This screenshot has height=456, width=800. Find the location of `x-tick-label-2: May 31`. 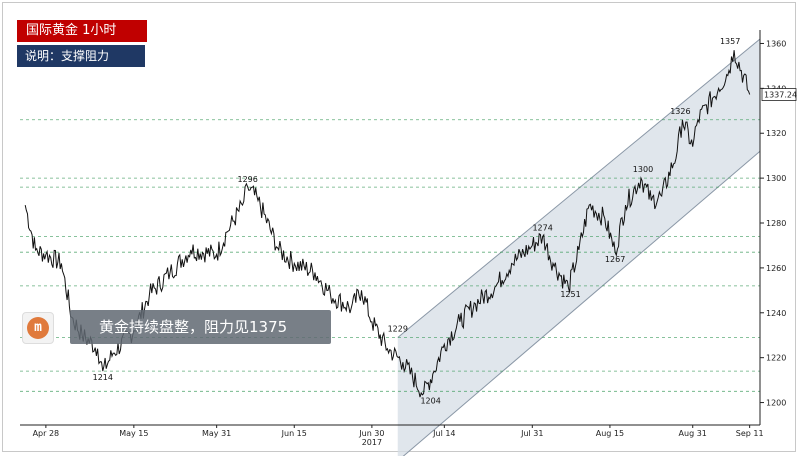

x-tick-label-2: May 31 is located at coordinates (216, 433).